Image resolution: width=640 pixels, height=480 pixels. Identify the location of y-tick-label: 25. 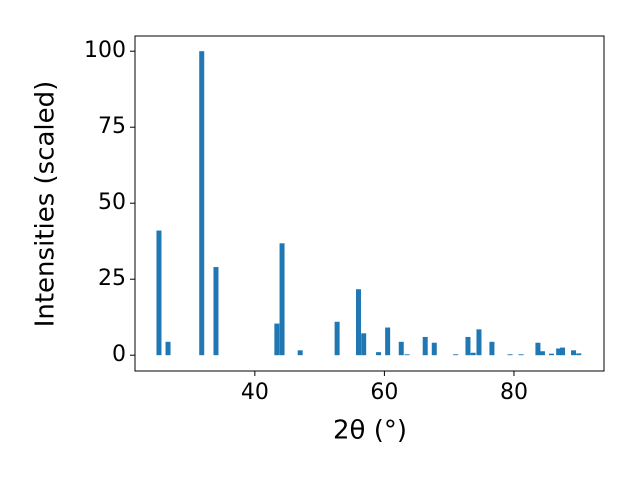
(112, 278).